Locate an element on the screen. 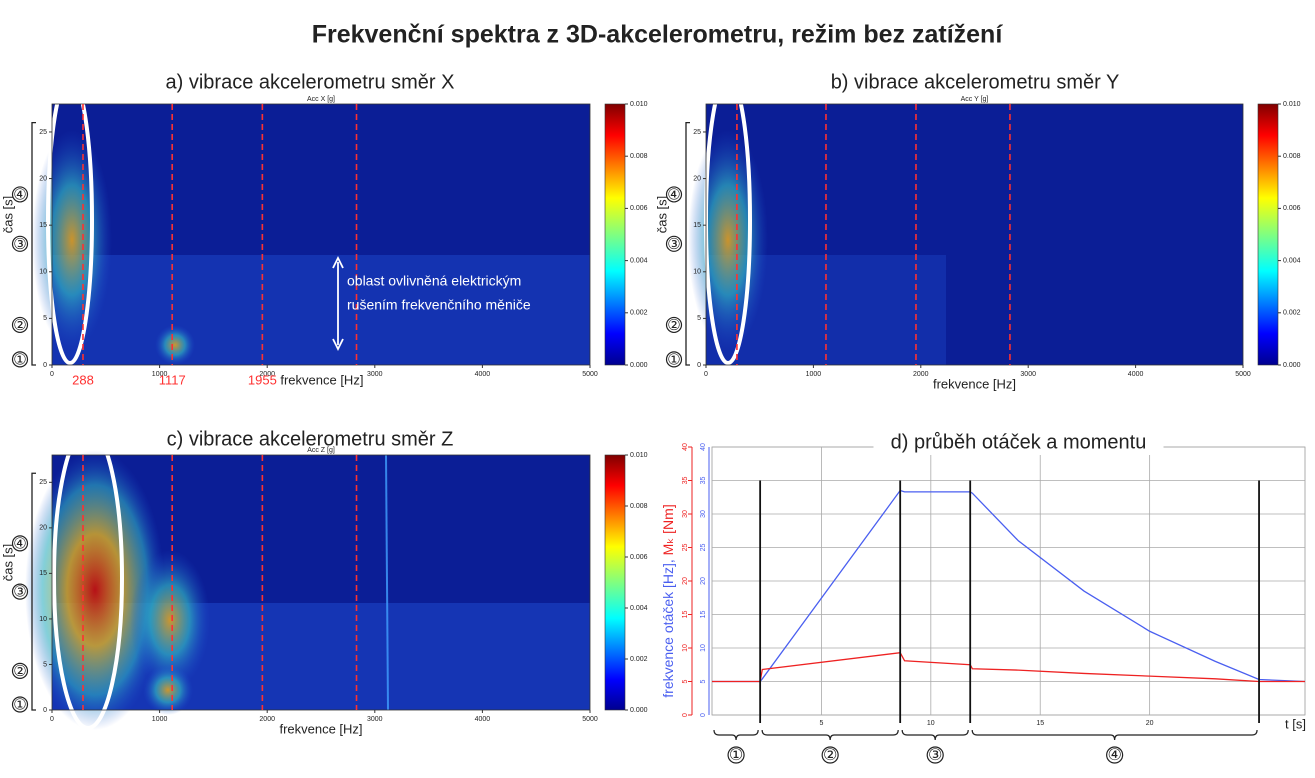 This screenshot has width=1315, height=778. y2-tick-label: 35 is located at coordinates (685, 481).